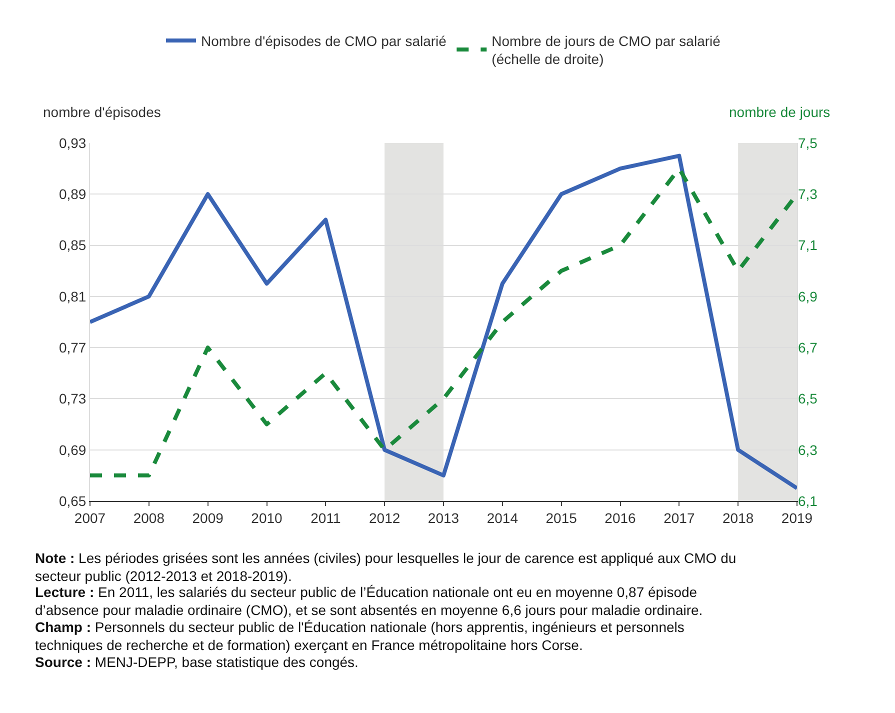  Describe the element at coordinates (738, 518) in the screenshot. I see `x-tick-label: 2018` at that location.